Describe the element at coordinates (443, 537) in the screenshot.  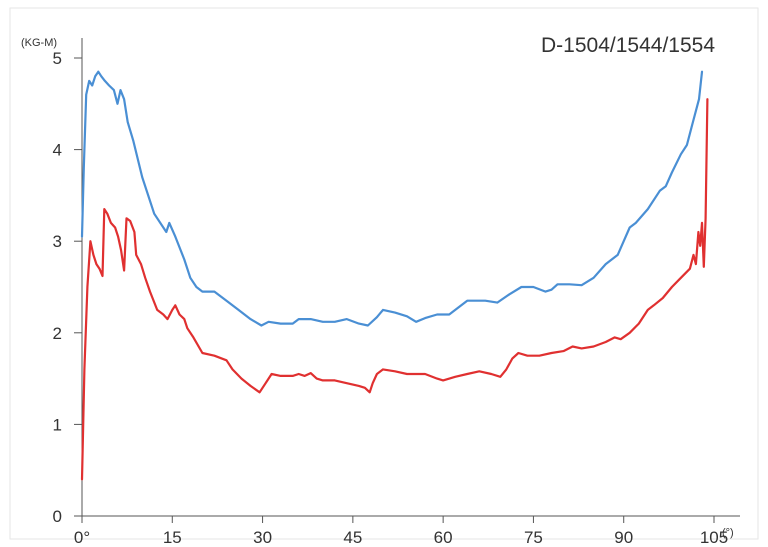
I see `x-tick-label: 60` at that location.